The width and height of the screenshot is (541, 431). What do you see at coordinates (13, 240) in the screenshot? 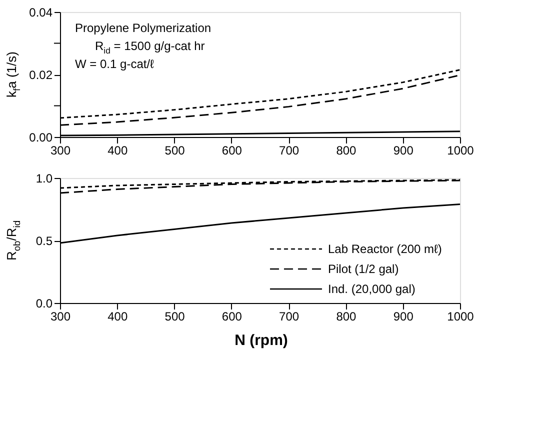
I see `y-axis-title: Rob/Rid` at bounding box center [13, 240].